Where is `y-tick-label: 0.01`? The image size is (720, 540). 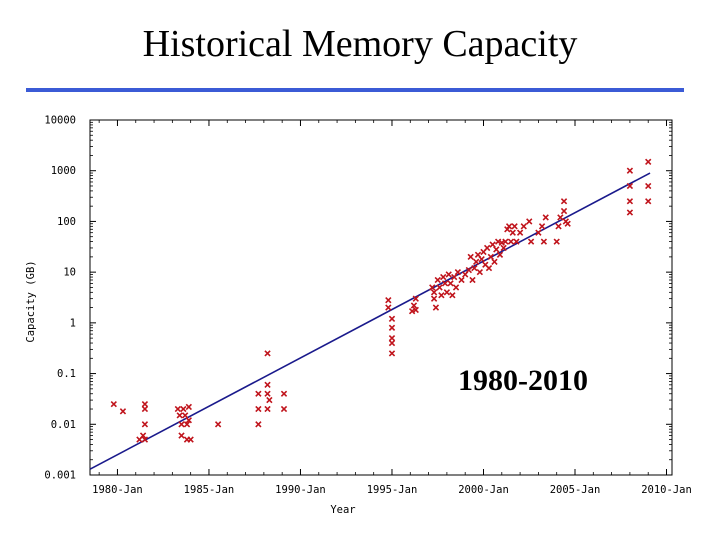
y-tick-label: 0.01 is located at coordinates (63, 425).